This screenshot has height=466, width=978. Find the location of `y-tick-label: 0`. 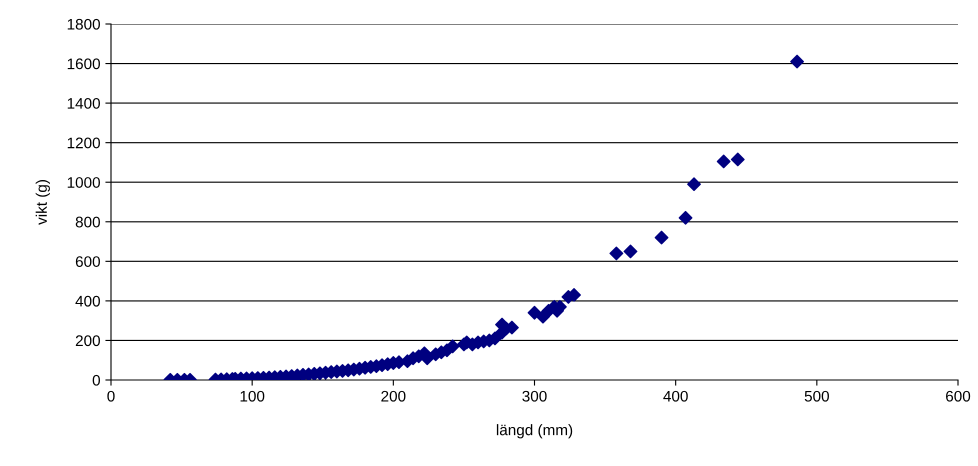

y-tick-label: 0 is located at coordinates (96, 380).